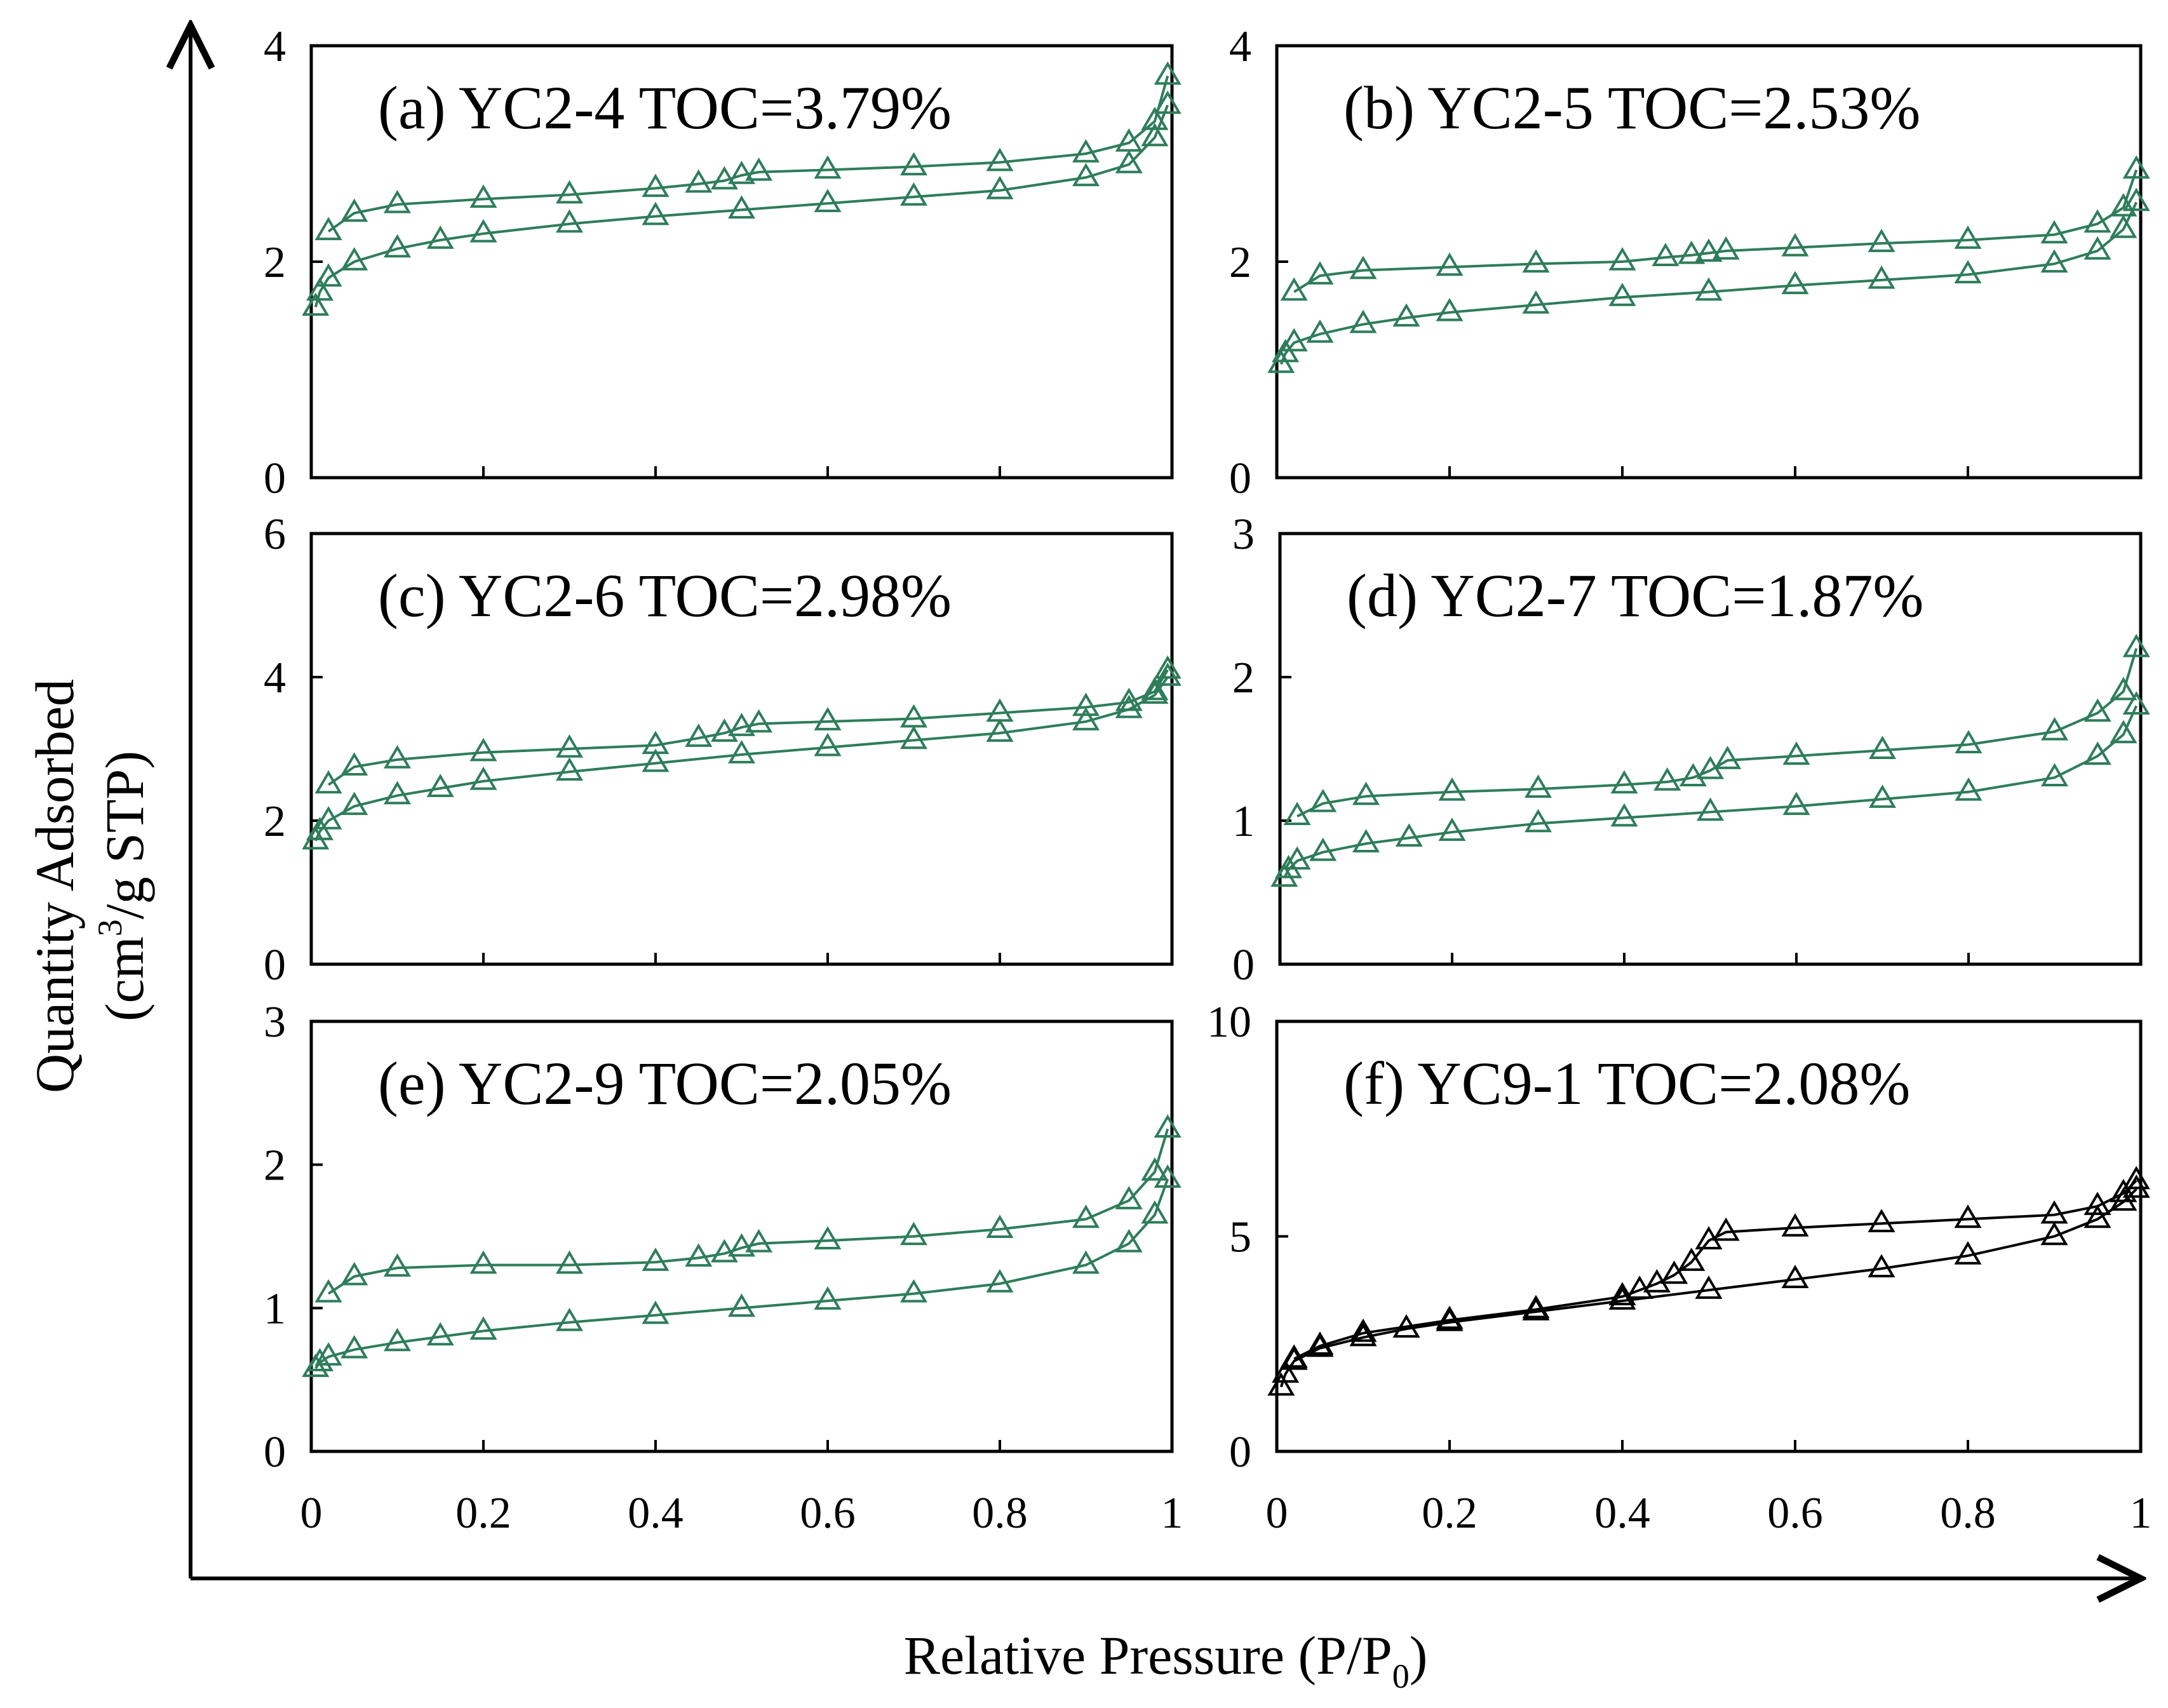 Image resolution: width=2168 pixels, height=1708 pixels. I want to click on adsorption-line, so click(1708, 1288).